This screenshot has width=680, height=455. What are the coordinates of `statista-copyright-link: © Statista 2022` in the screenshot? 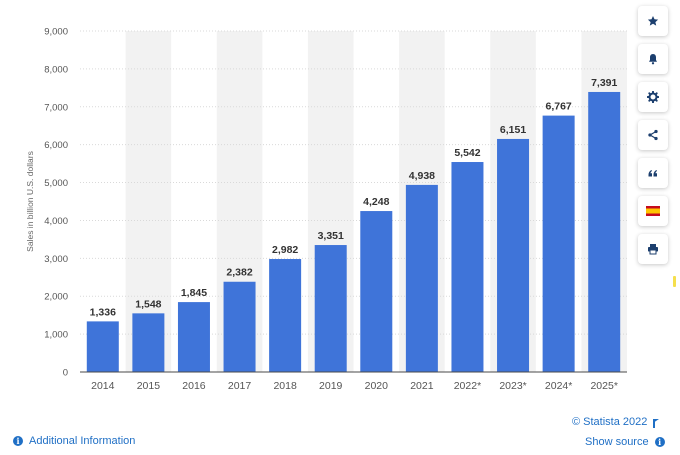 It's located at (616, 422).